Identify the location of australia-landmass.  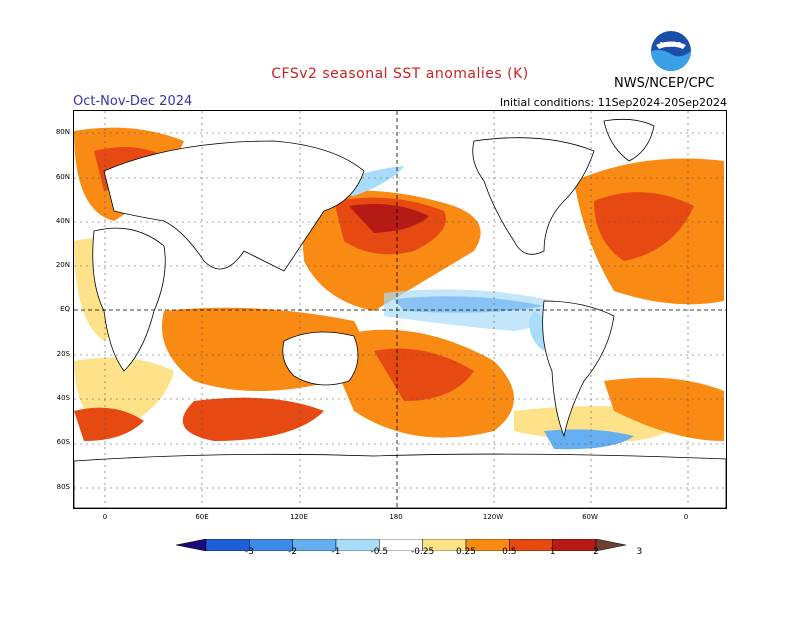
(320, 358).